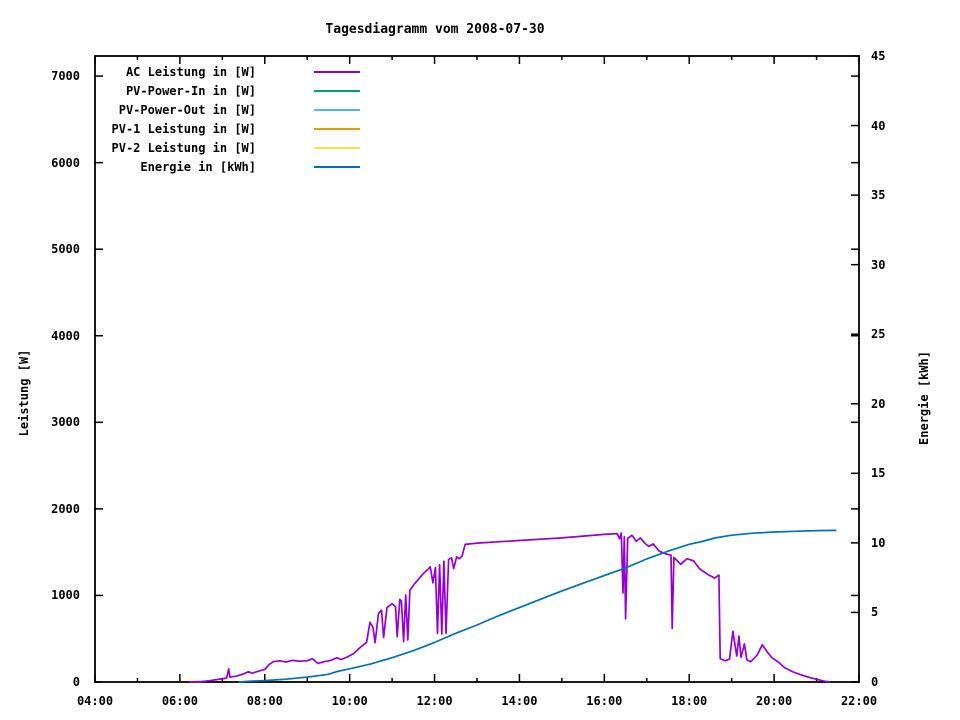 The image size is (960, 720). Describe the element at coordinates (878, 542) in the screenshot. I see `y2-tick-label: 10` at that location.